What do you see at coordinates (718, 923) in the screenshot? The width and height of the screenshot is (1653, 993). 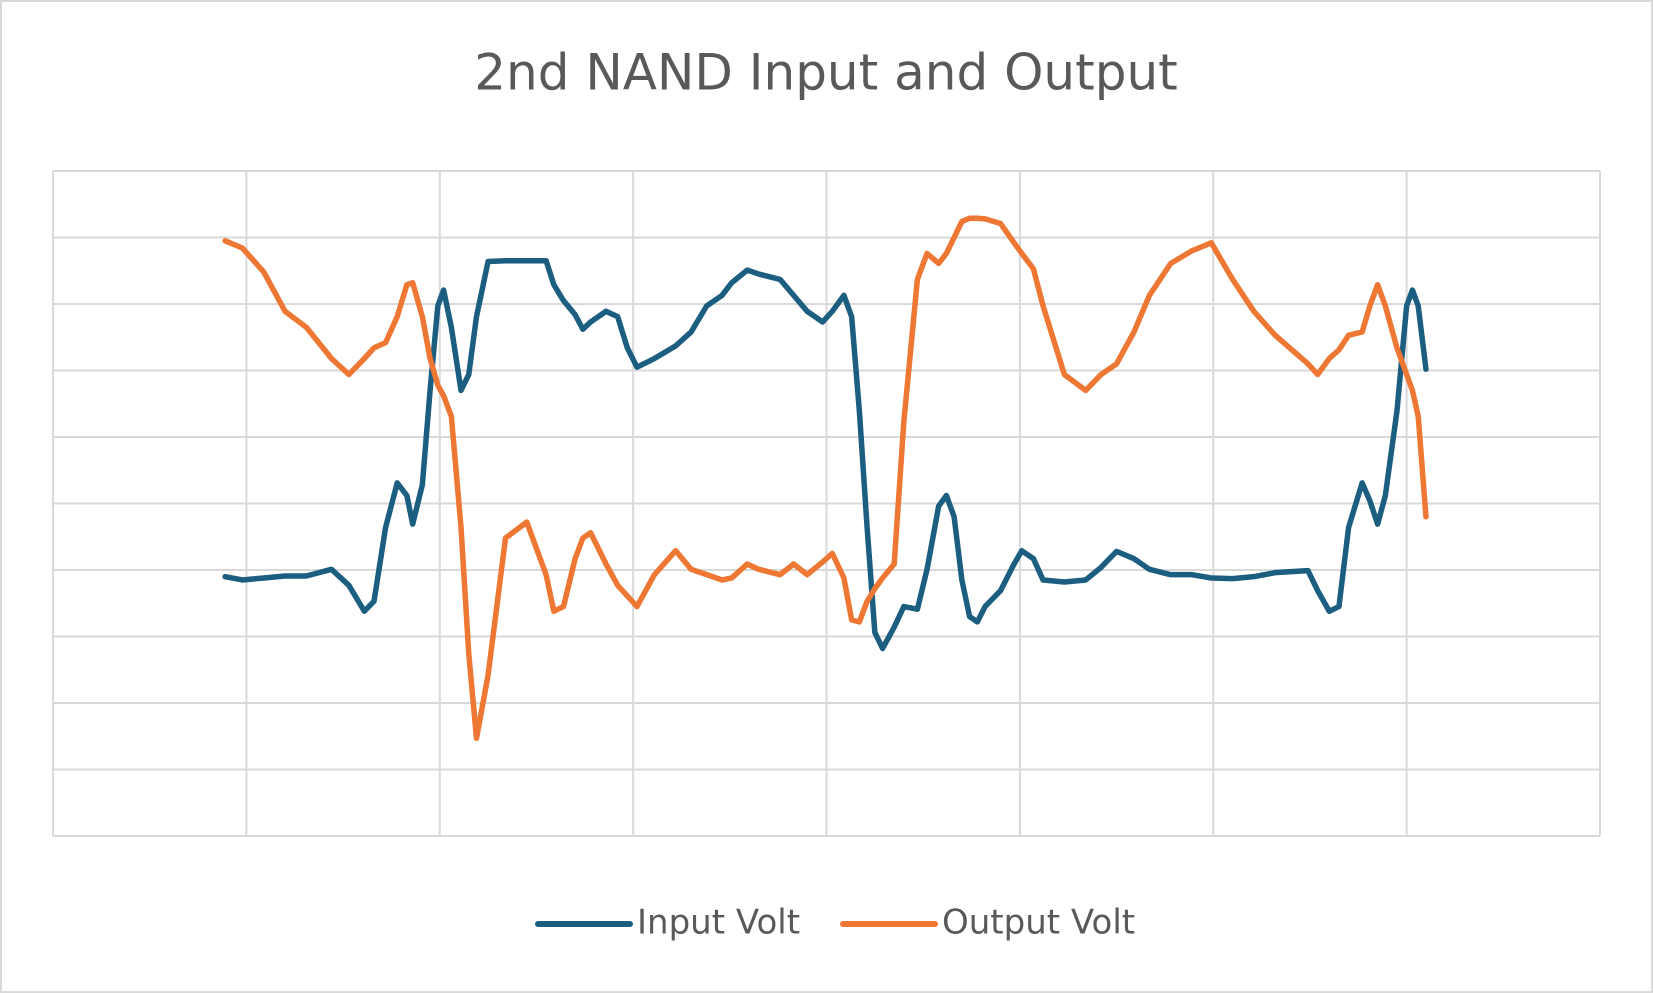 I see `legend-label: Input Volt` at bounding box center [718, 923].